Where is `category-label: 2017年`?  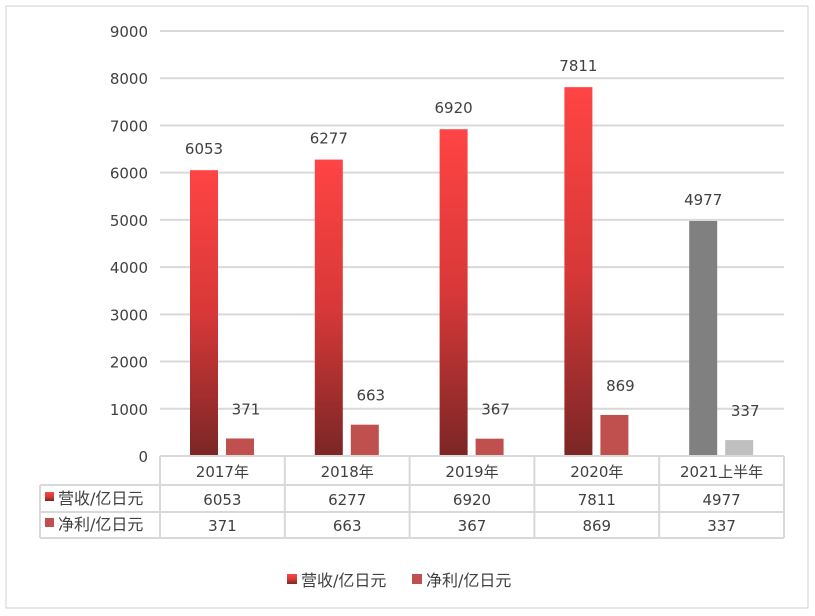 category-label: 2017年 is located at coordinates (222, 472).